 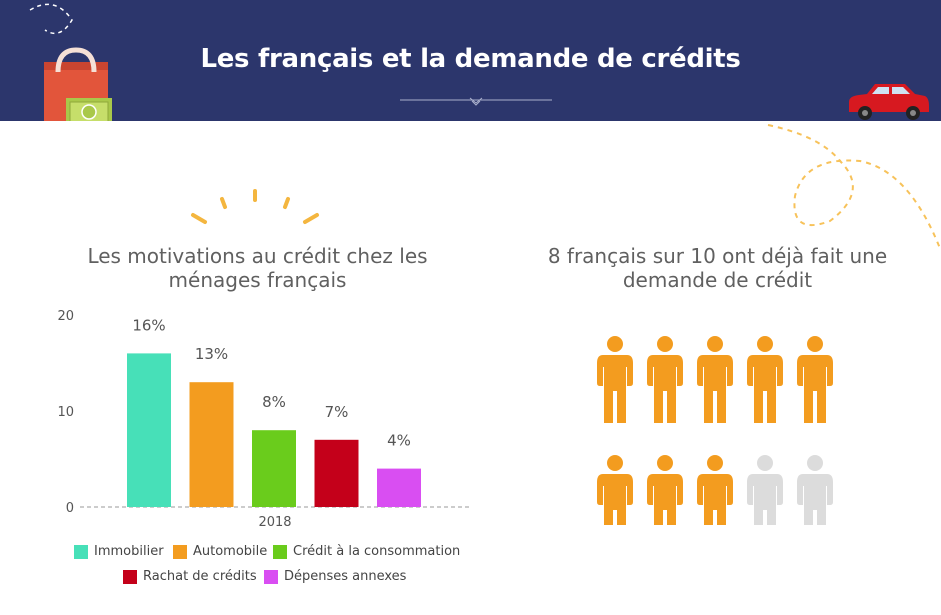 I want to click on people-subtitle-line1: 8 français sur 10 ont déjà fait une, so click(x=717, y=256).